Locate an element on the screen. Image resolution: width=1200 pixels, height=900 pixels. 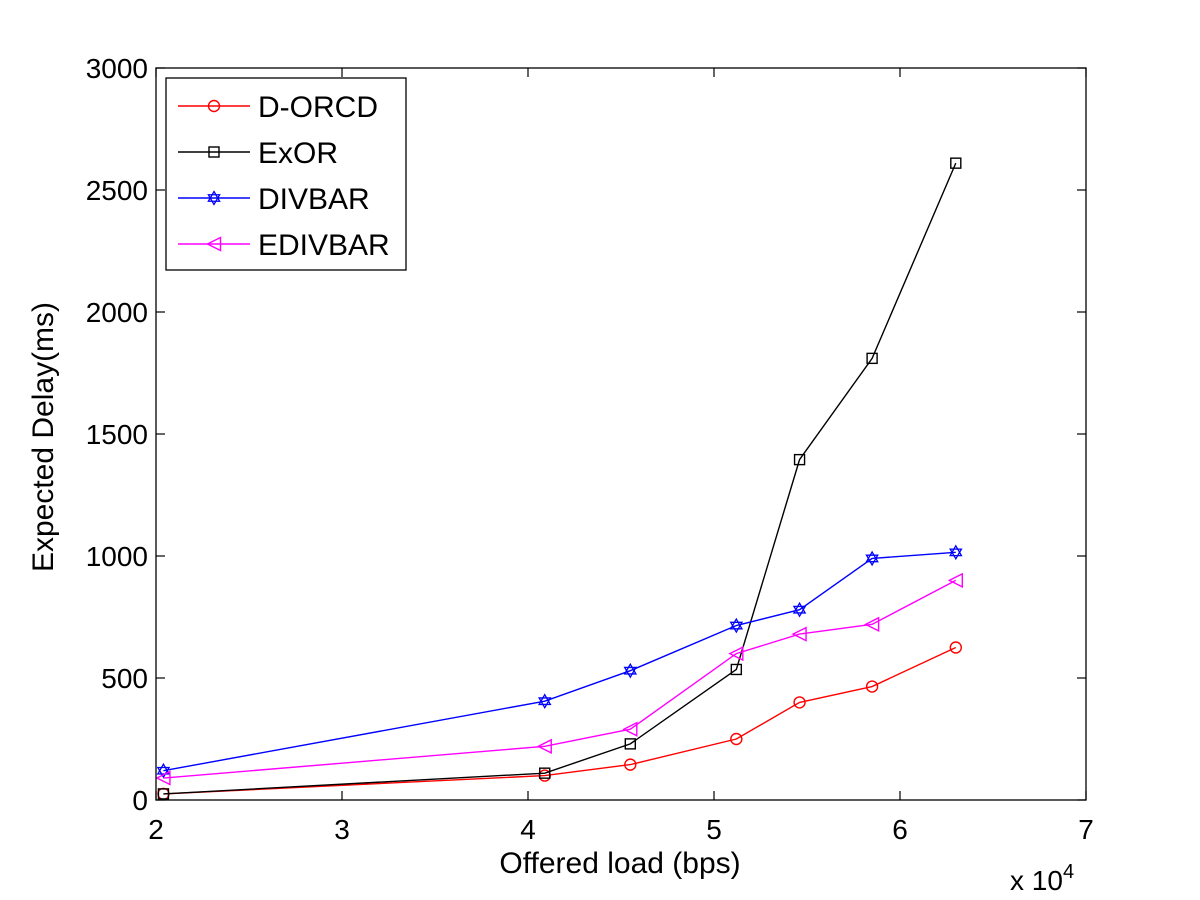
legend-entry-exor: ExOR is located at coordinates (258, 153).